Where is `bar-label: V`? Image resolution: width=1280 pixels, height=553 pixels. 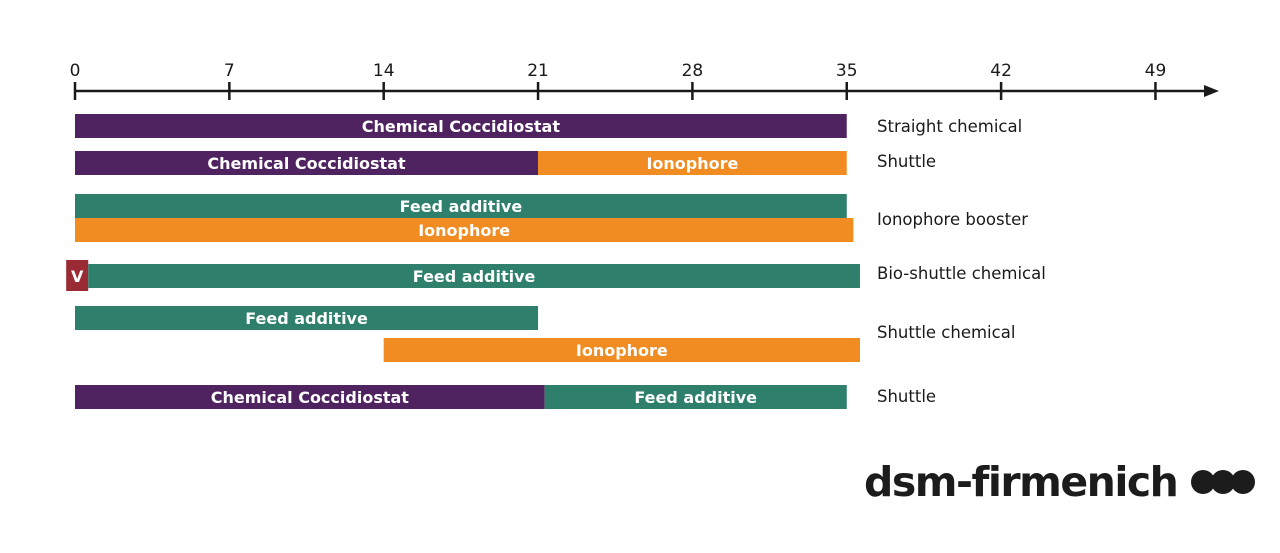 bar-label: V is located at coordinates (77, 276).